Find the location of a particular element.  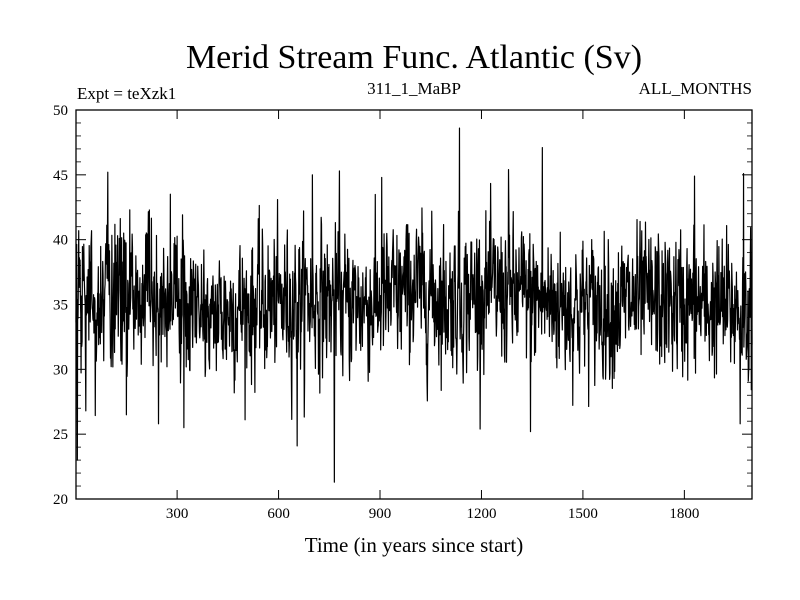

y-tick-label: 40 is located at coordinates (60, 241).